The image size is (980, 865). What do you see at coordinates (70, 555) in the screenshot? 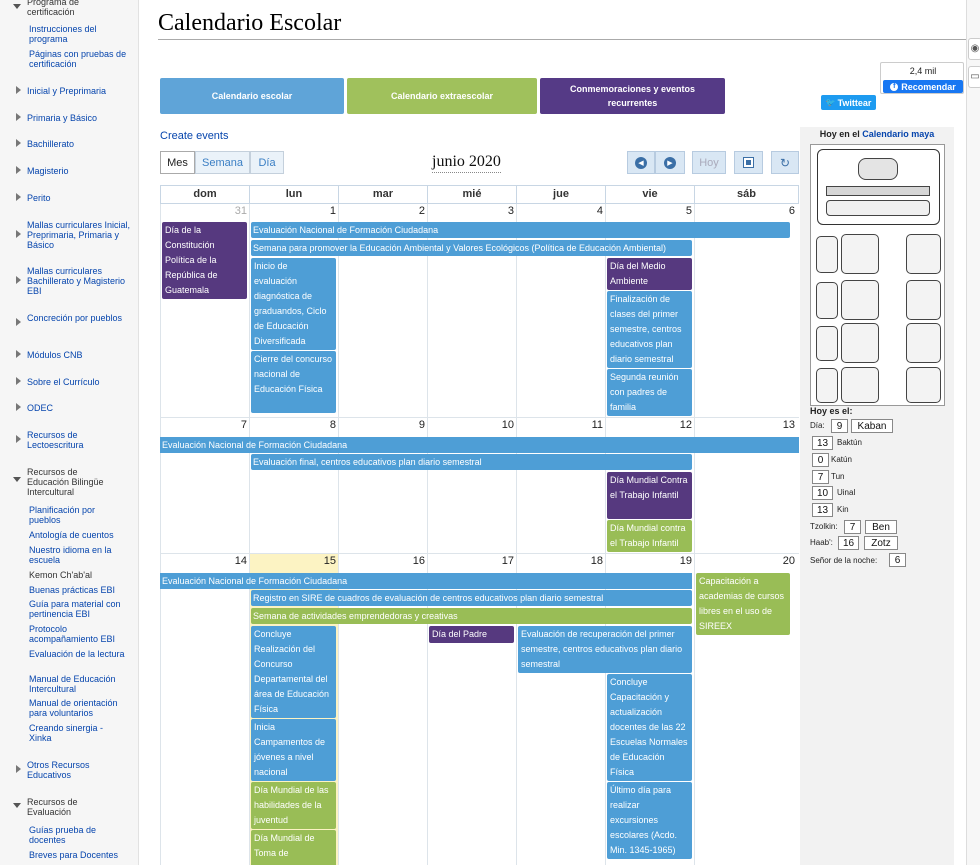
I see `sidebar-sub-ebi: Nuestro idioma en la escuela` at bounding box center [70, 555].